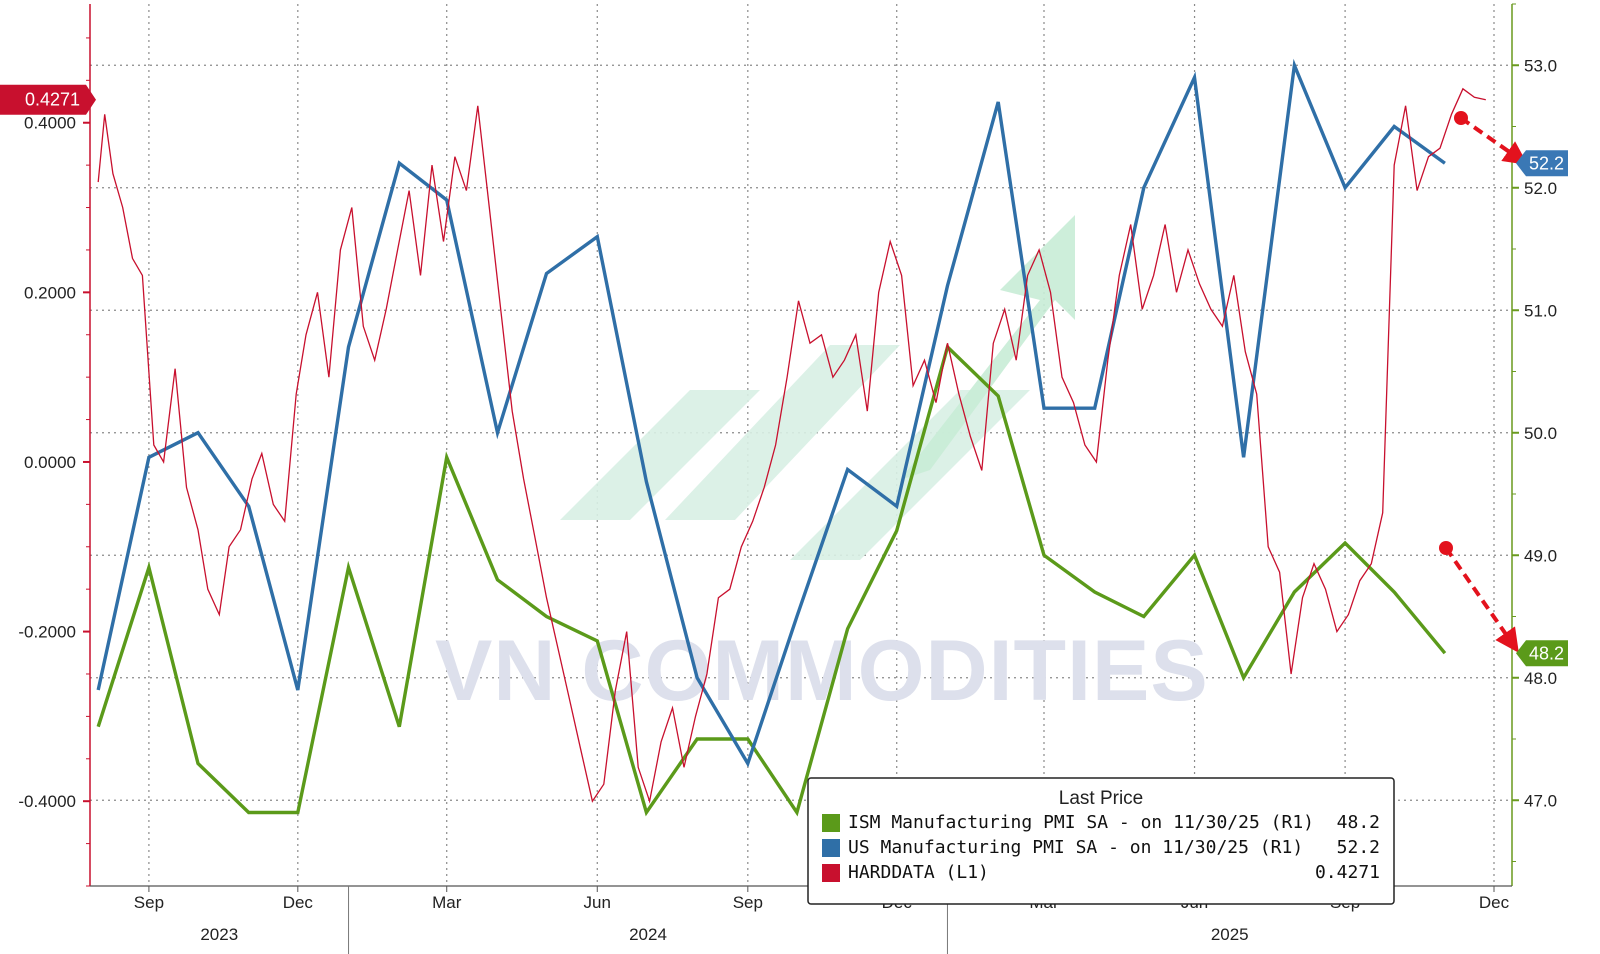 The width and height of the screenshot is (1600, 954). What do you see at coordinates (47, 632) in the screenshot?
I see `left-axis-tick-label: -0.2000` at bounding box center [47, 632].